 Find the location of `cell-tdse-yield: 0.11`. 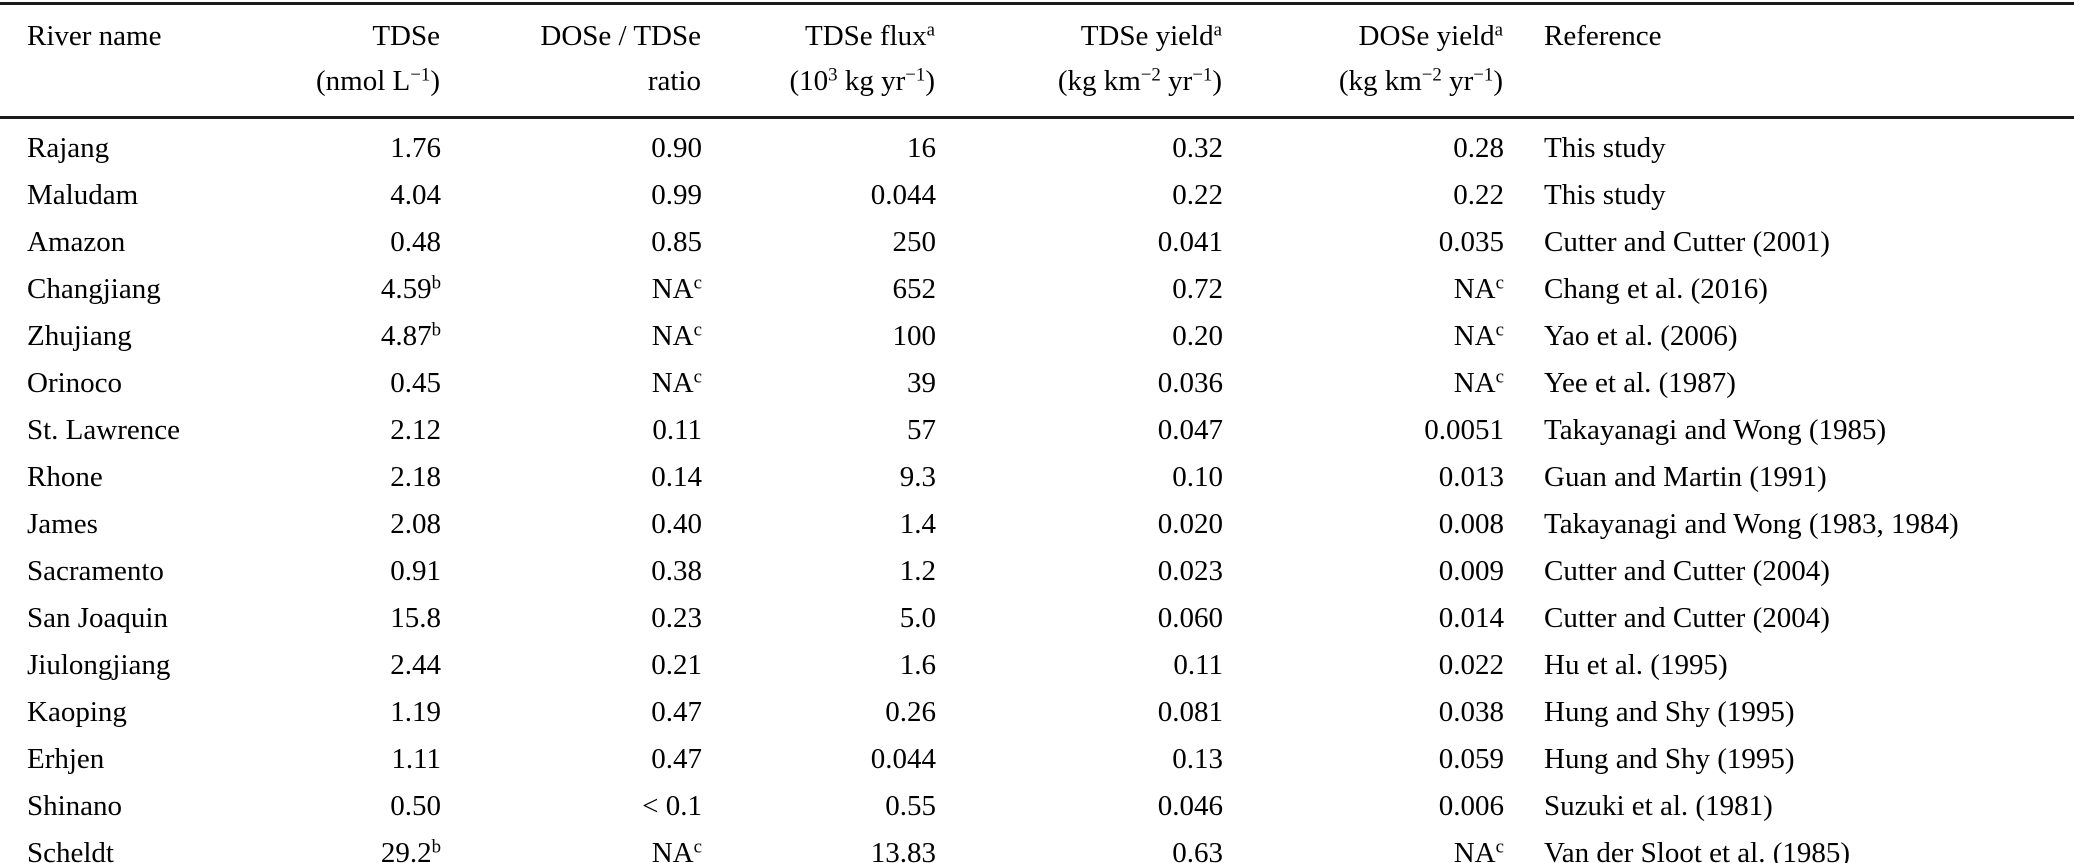

cell-tdse-yield: 0.11 is located at coordinates (1198, 665).